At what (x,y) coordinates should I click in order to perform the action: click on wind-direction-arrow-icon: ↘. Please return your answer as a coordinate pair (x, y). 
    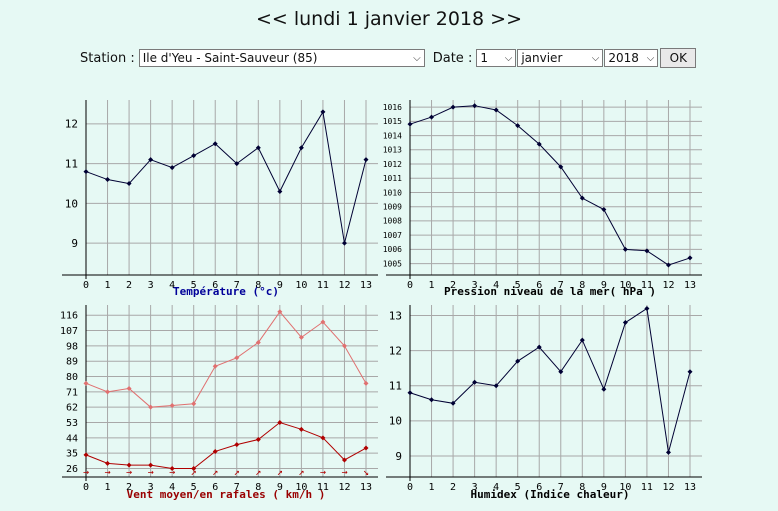
    Looking at the image, I should click on (366, 472).